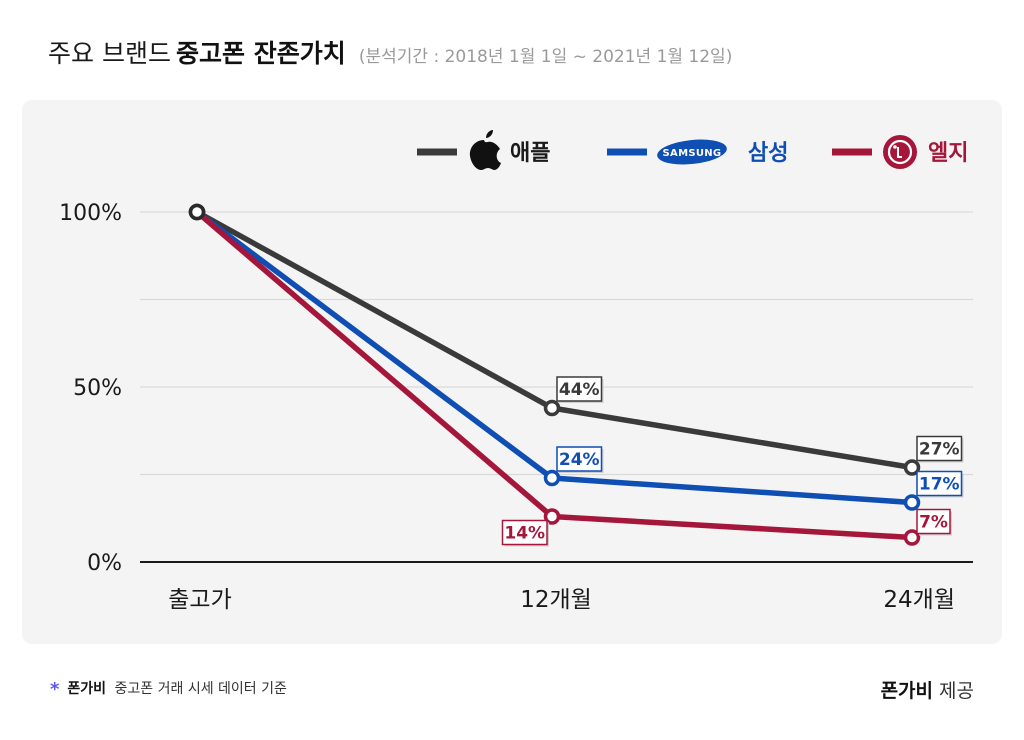 This screenshot has height=740, width=1024. I want to click on legend-label-apple: 애플, so click(530, 153).